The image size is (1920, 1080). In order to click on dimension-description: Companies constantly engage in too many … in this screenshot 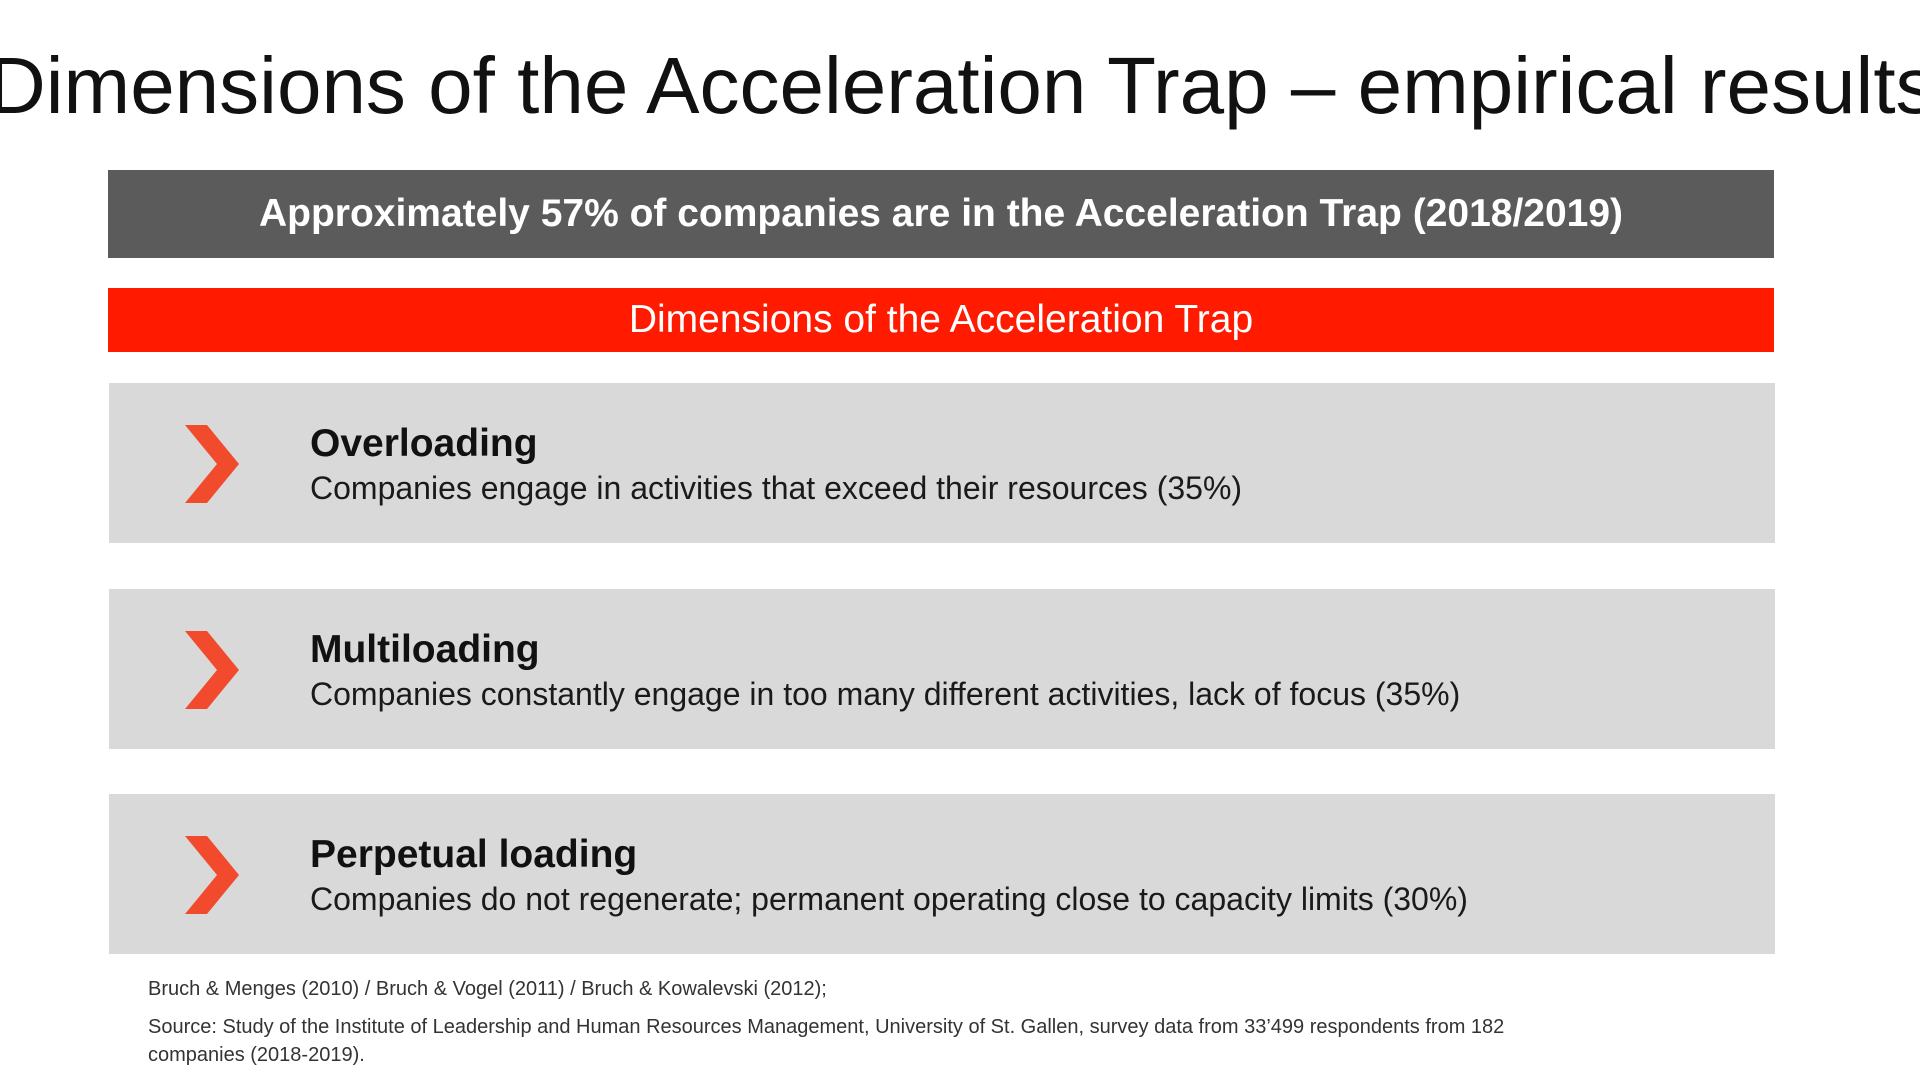, I will do `click(885, 694)`.